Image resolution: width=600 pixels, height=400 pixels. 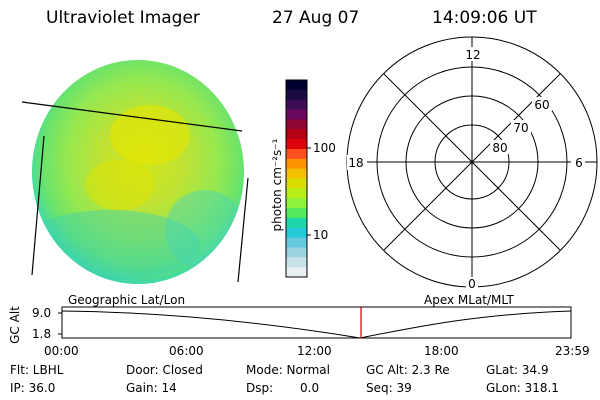 I want to click on imager-title: Ultraviolet Imager, so click(x=123, y=18).